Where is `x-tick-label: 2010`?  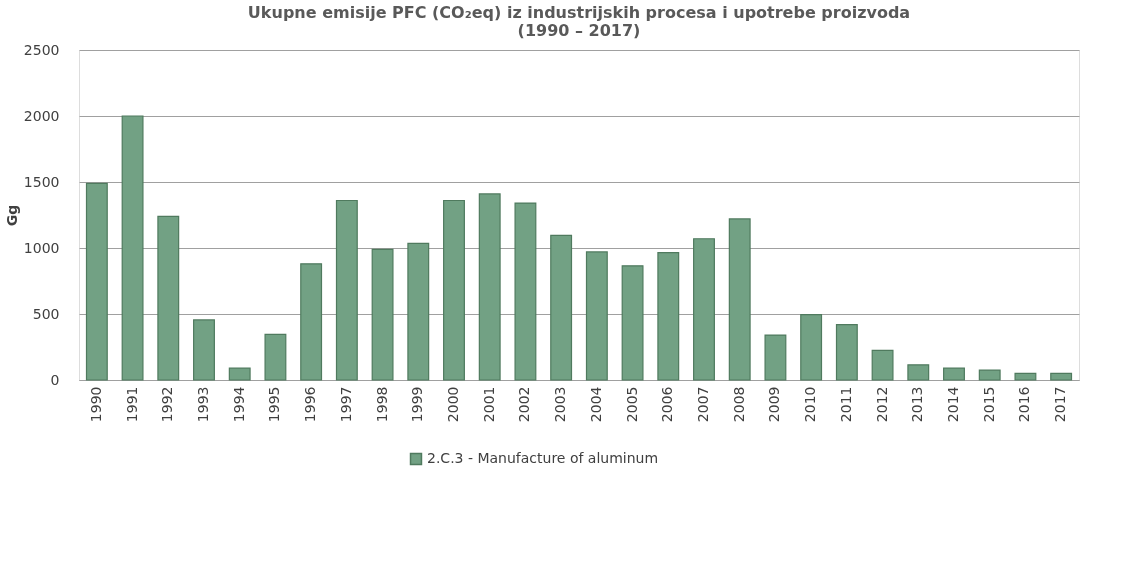
x-tick-label: 2010 is located at coordinates (810, 404).